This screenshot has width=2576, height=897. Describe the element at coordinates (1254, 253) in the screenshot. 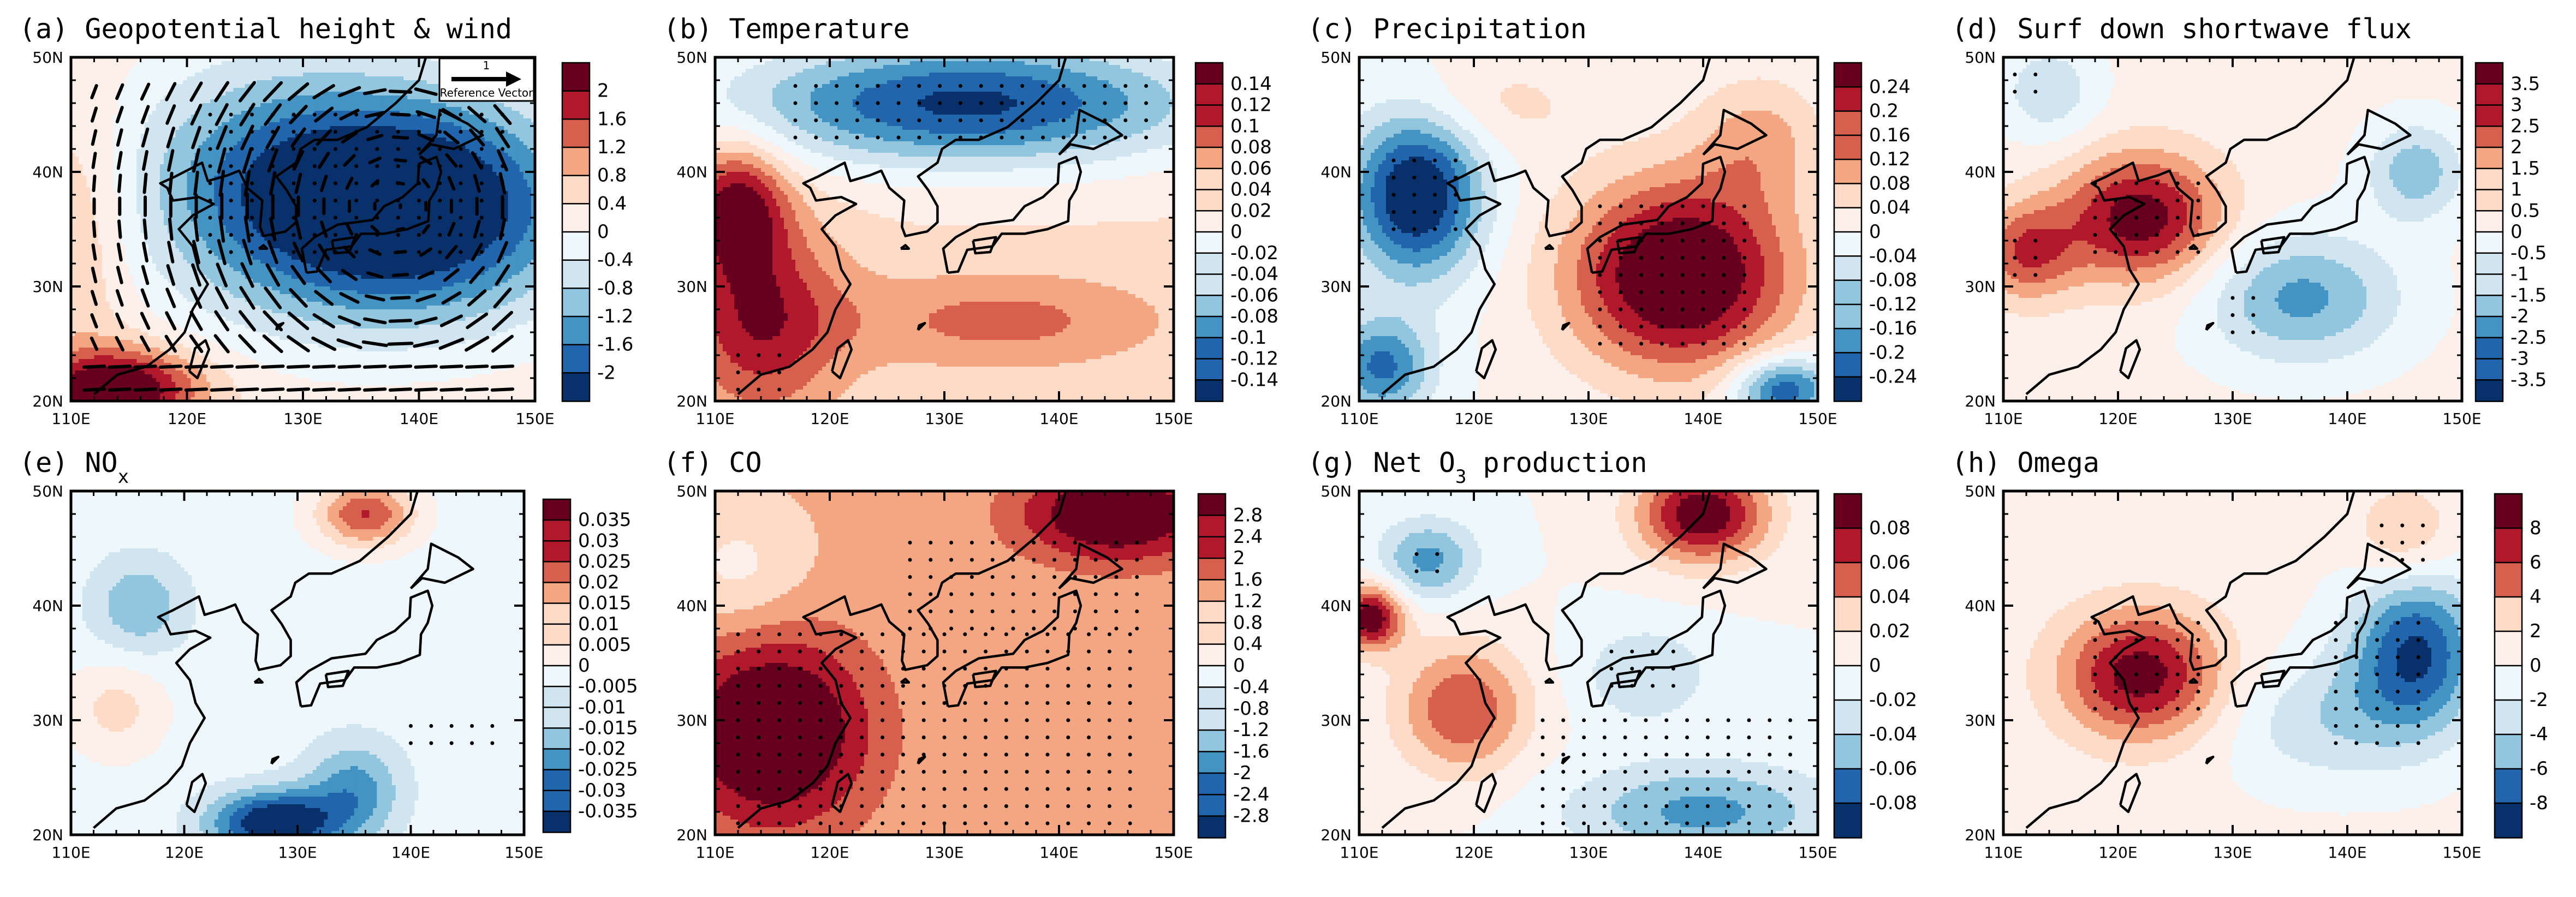

I see `colorbar-level-label: -0.02` at that location.